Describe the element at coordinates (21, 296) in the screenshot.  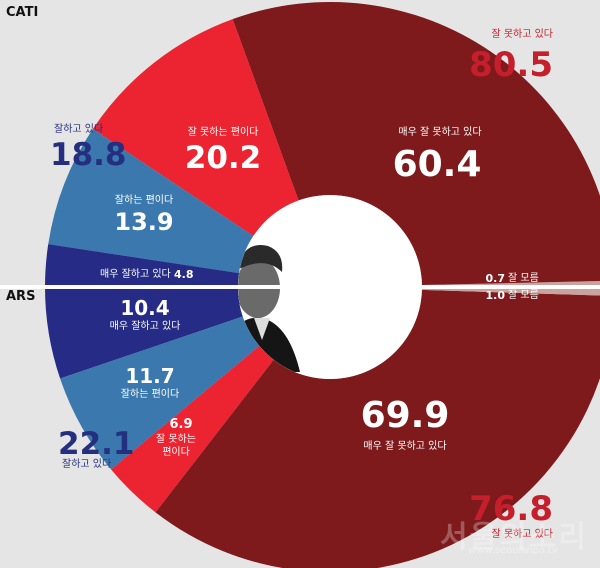
I see `ars-group-label: ARS` at that location.